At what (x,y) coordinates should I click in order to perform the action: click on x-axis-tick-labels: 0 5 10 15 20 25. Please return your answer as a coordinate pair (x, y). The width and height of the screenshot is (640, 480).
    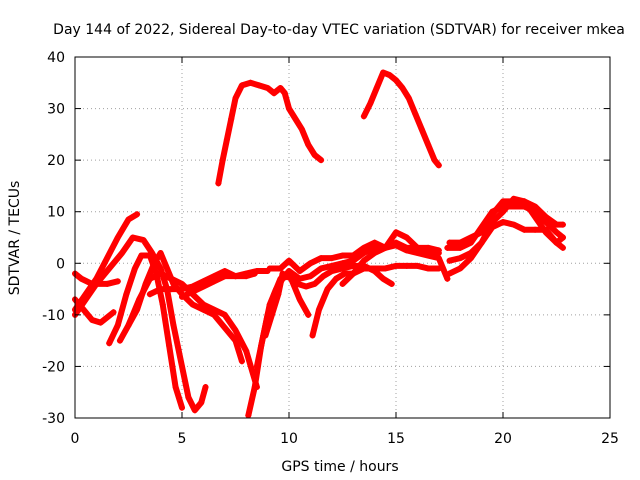
    Looking at the image, I should click on (345, 439).